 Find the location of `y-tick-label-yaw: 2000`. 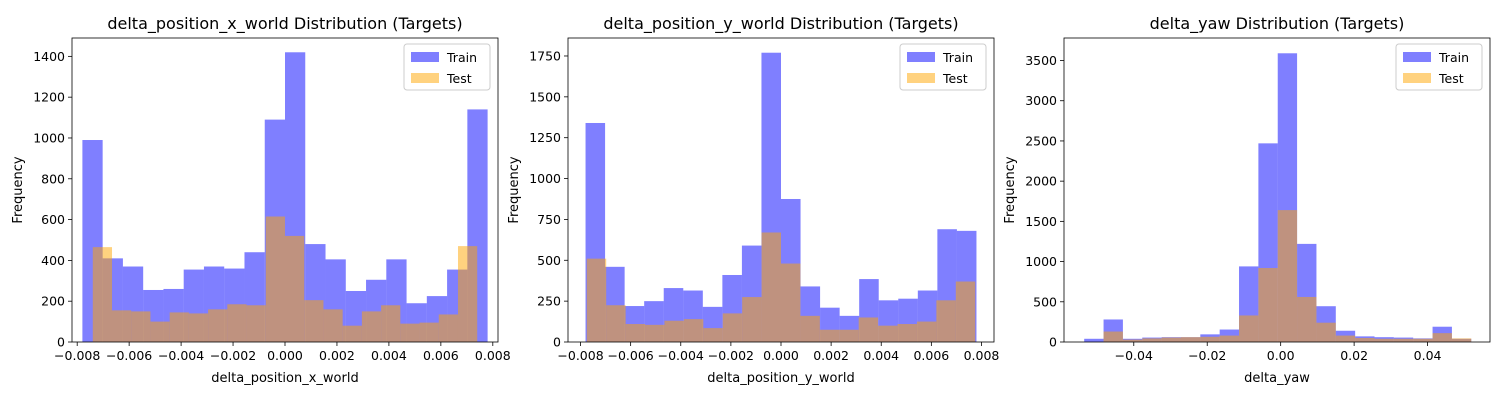

y-tick-label-yaw: 2000 is located at coordinates (1041, 181).